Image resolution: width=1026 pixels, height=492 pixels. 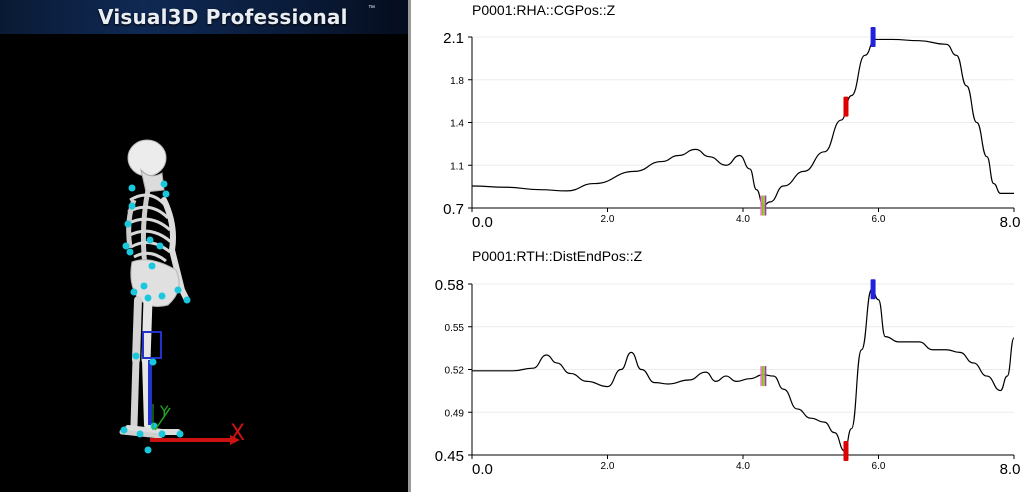 I want to click on chart-title: P0001:RTH::DistEndPos::Z, so click(x=557, y=256).